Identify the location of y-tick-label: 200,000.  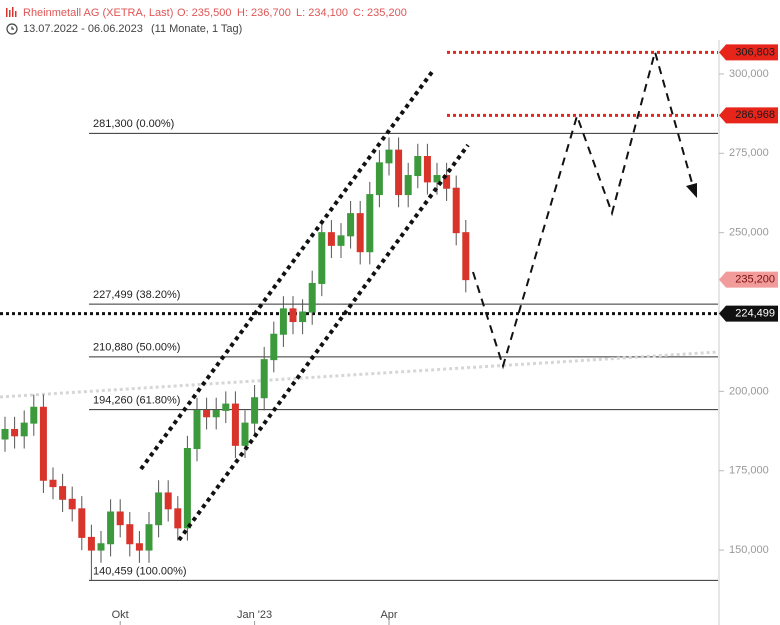
(749, 391).